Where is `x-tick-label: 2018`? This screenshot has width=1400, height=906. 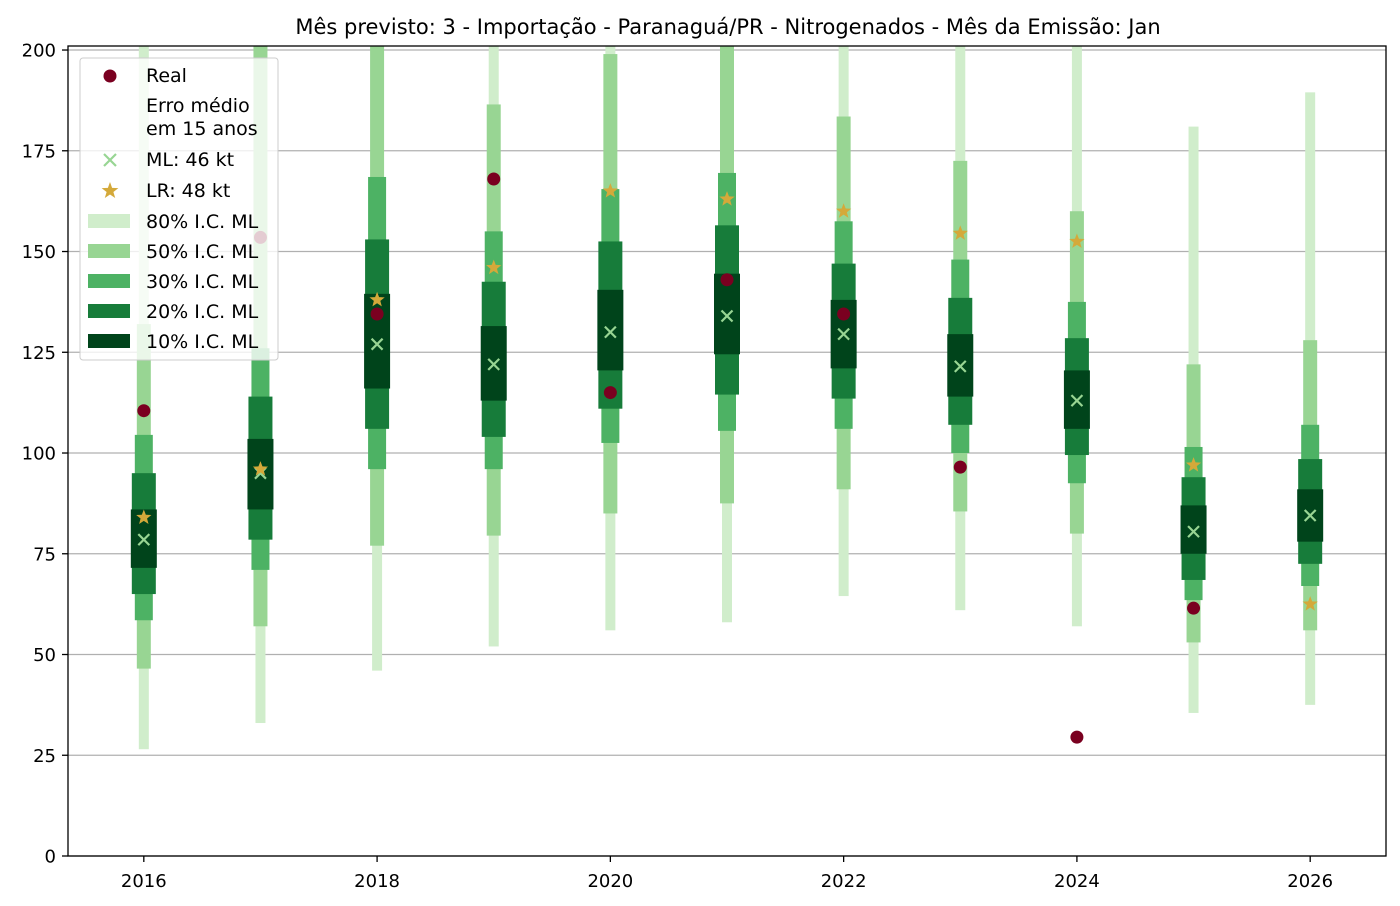 x-tick-label: 2018 is located at coordinates (377, 881).